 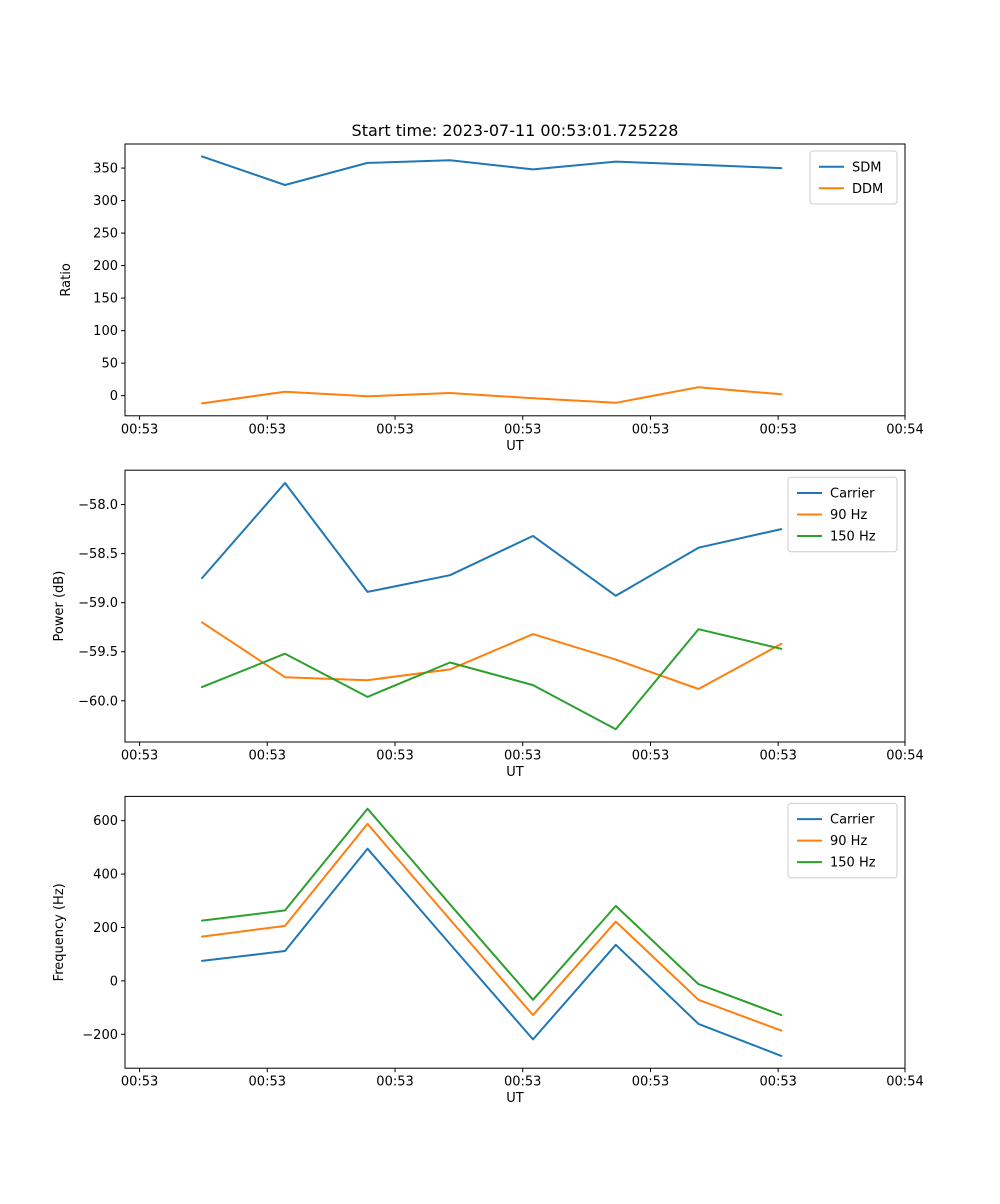 What do you see at coordinates (109, 364) in the screenshot?
I see `y-tick-label: 50` at bounding box center [109, 364].